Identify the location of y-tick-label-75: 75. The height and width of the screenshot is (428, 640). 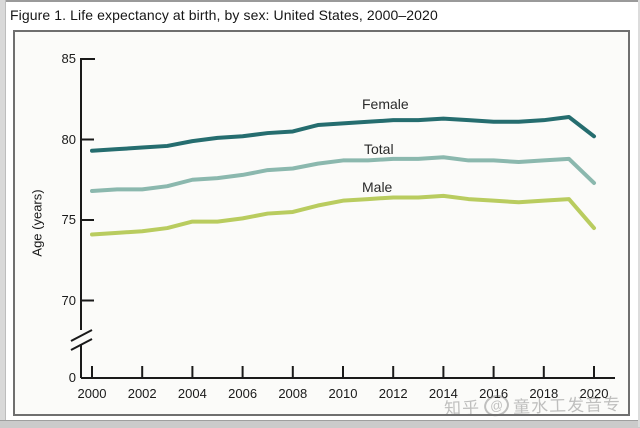
(68, 219).